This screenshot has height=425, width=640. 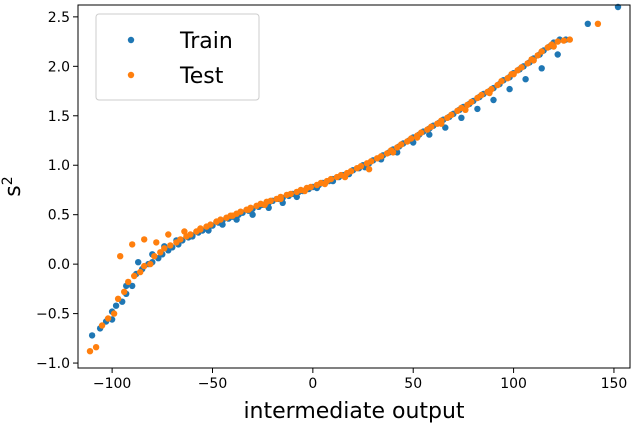 I want to click on y-axis-label-superscript: 2, so click(x=8, y=180).